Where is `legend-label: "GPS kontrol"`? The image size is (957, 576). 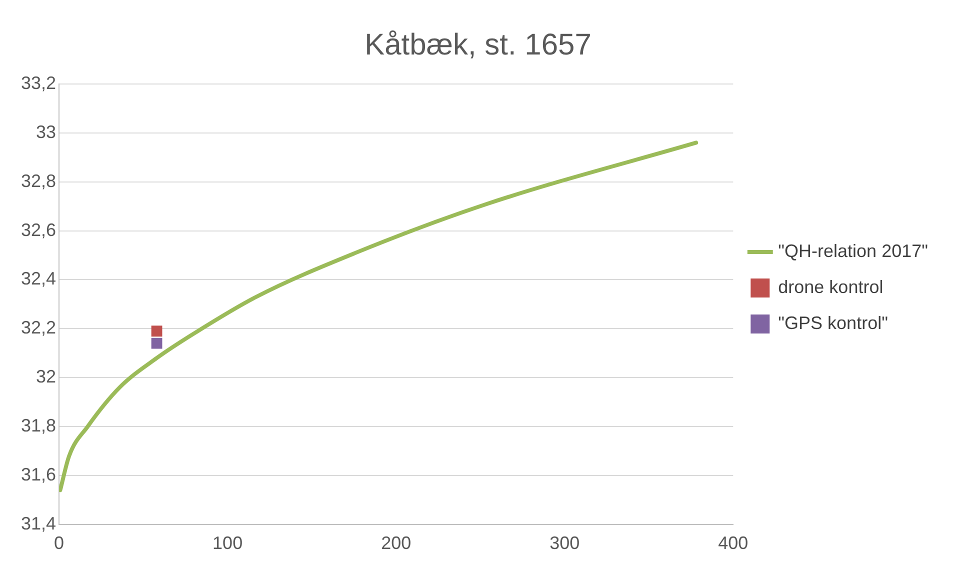 legend-label: "GPS kontrol" is located at coordinates (833, 322).